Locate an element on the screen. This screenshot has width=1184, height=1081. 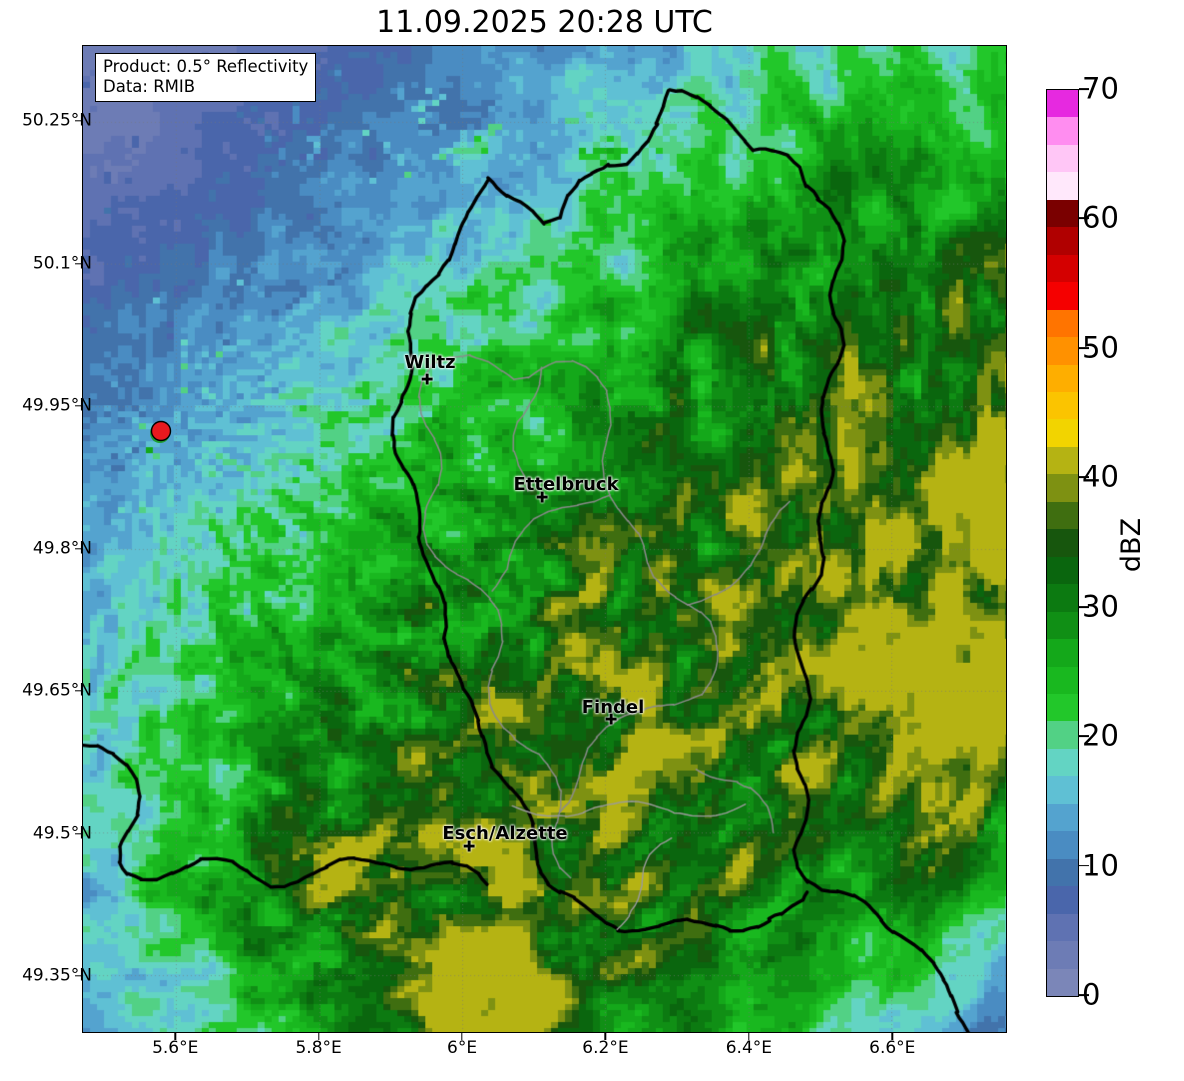
city-marker-esch-alzette: ✚ is located at coordinates (469, 846).